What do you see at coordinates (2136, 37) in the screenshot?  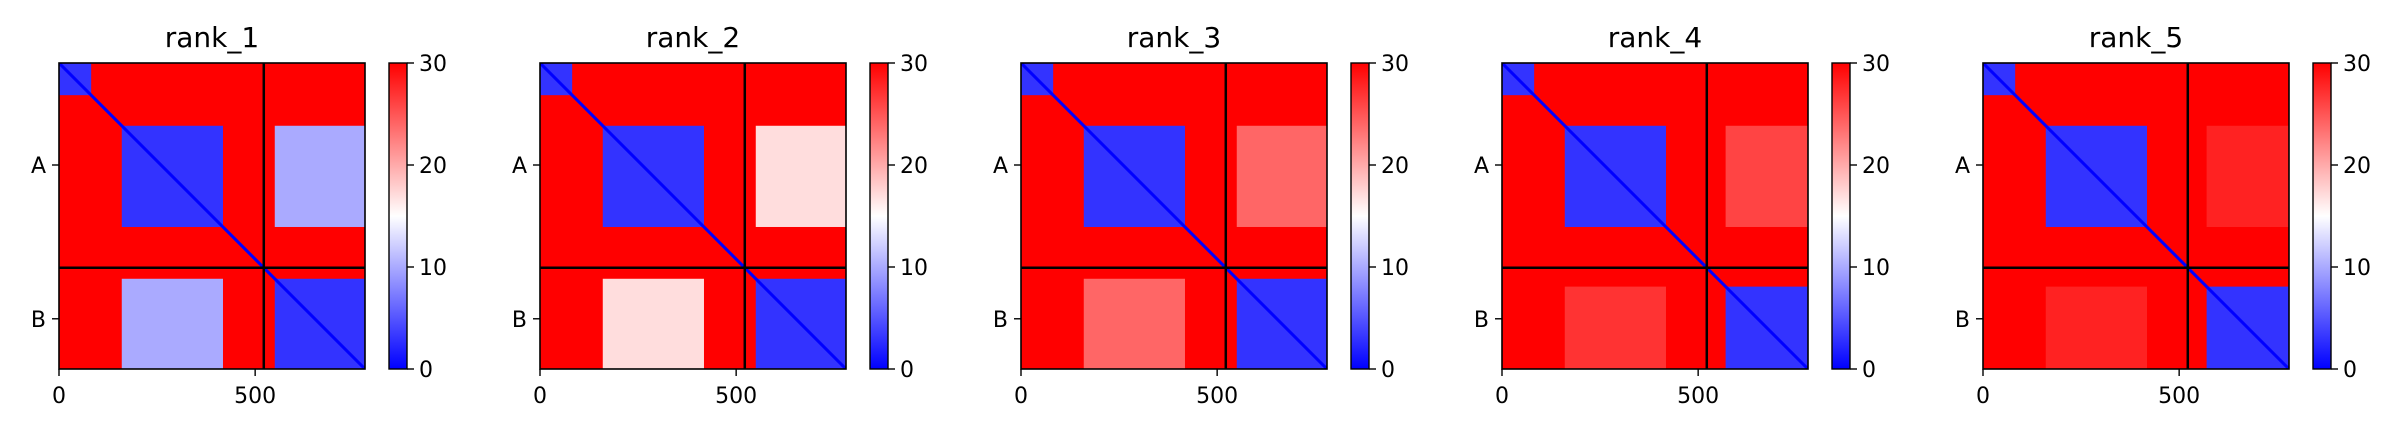 I see `panel-title: rank_5` at bounding box center [2136, 37].